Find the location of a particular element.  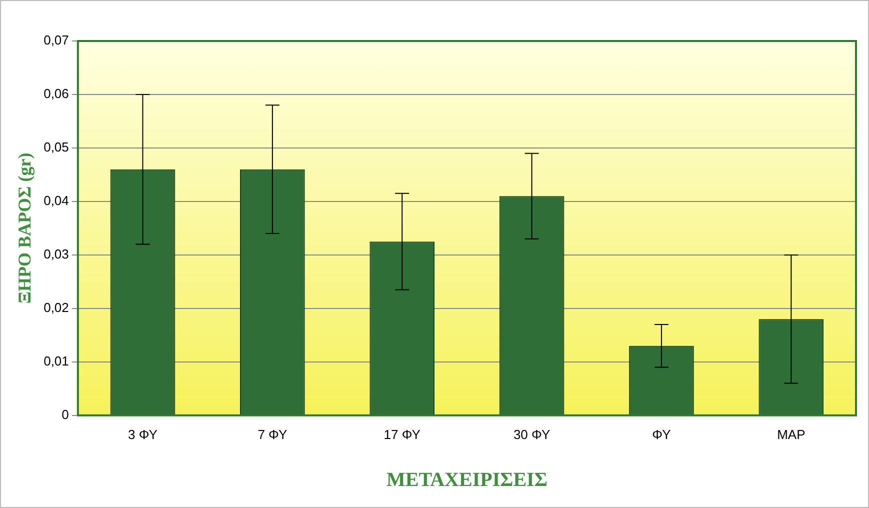

x-tick-label: 3 ΦΥ is located at coordinates (143, 434).